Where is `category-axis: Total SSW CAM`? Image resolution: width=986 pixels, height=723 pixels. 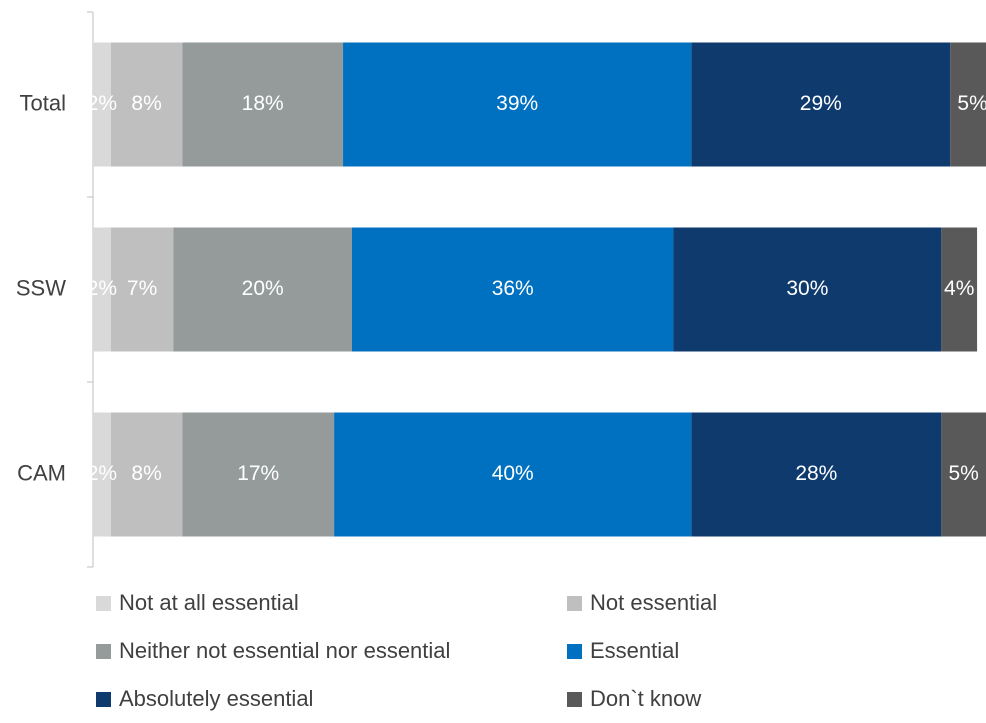
category-axis: Total SSW CAM is located at coordinates (55, 289).